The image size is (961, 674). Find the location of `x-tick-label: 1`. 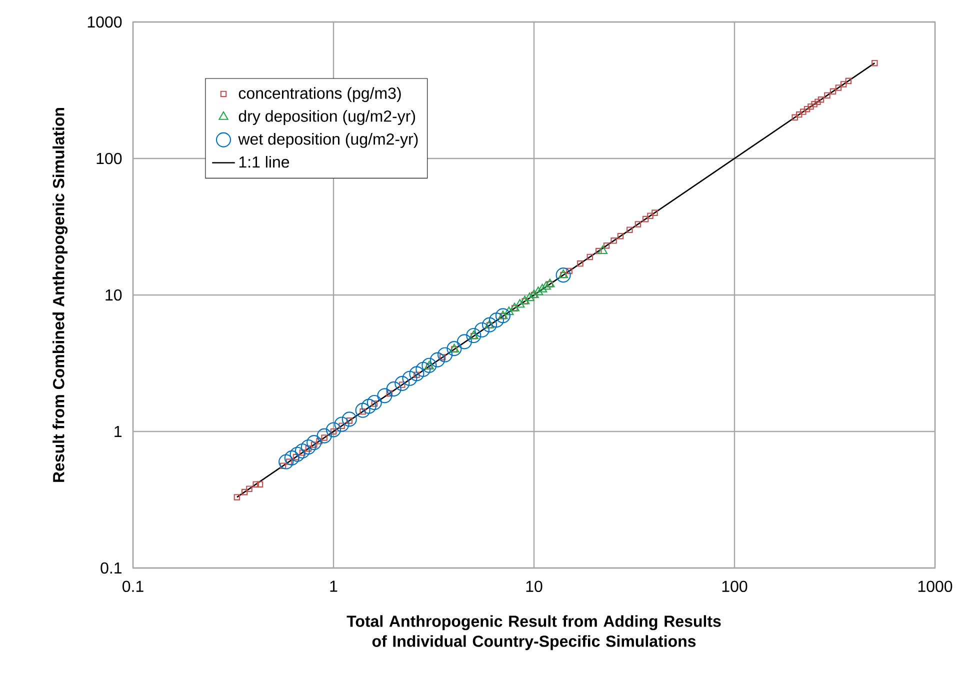

x-tick-label: 1 is located at coordinates (334, 586).